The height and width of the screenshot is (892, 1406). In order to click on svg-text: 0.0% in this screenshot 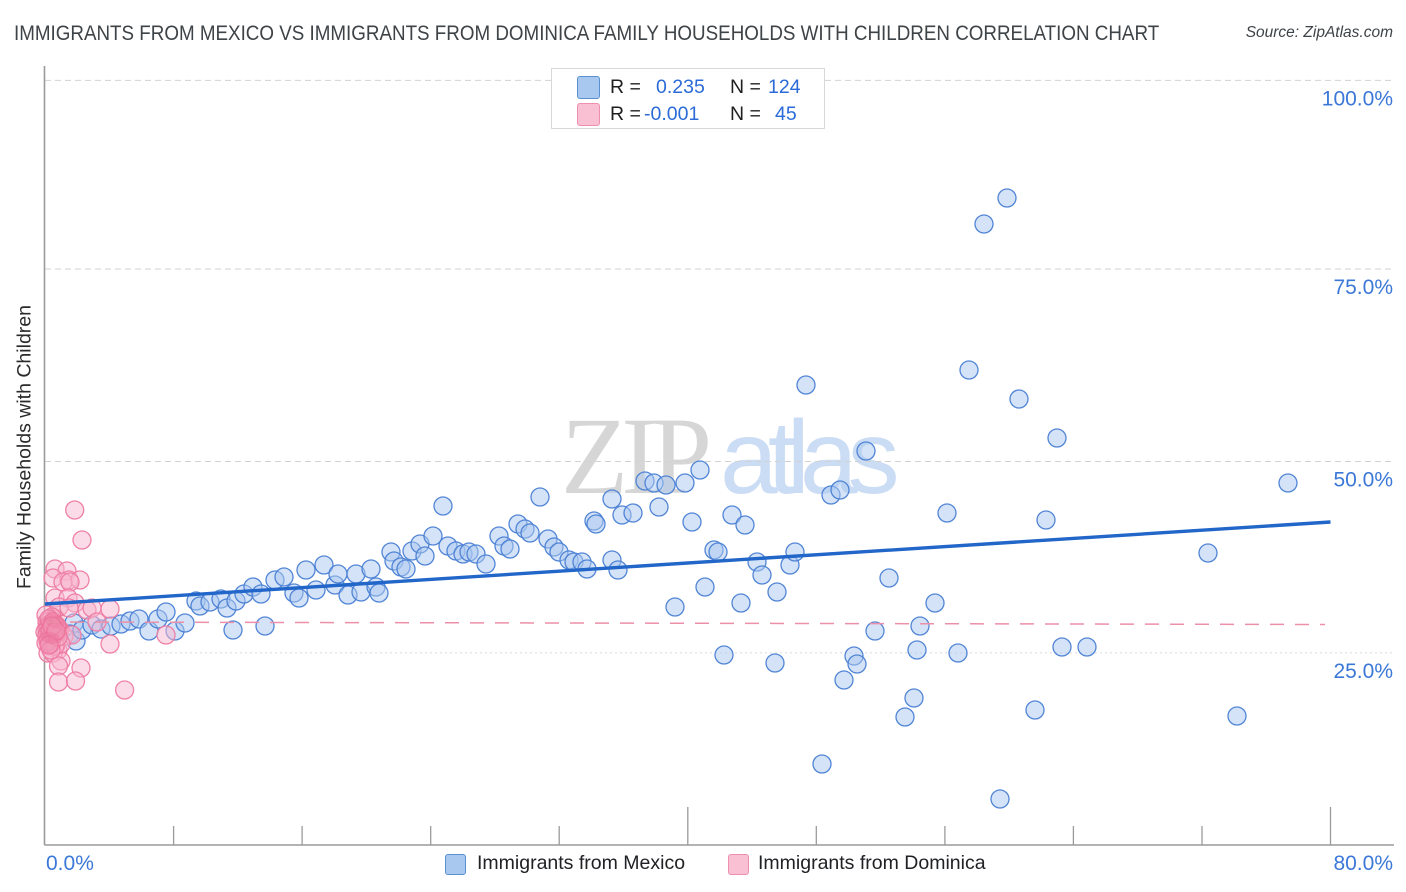, I will do `click(70, 863)`.